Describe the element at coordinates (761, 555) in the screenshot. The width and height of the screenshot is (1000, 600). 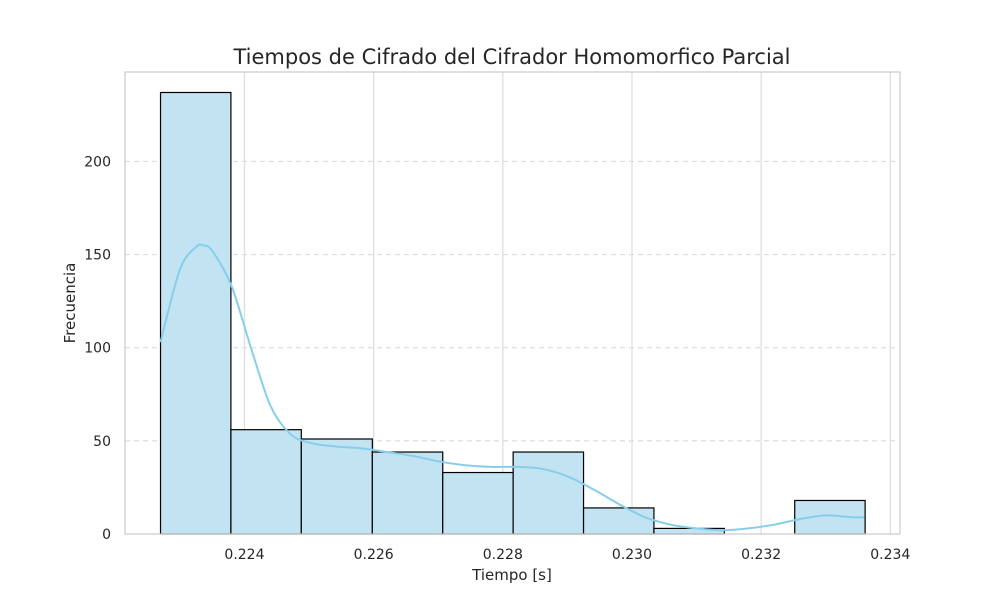
I see `x-tick-label-4: 0.232` at that location.